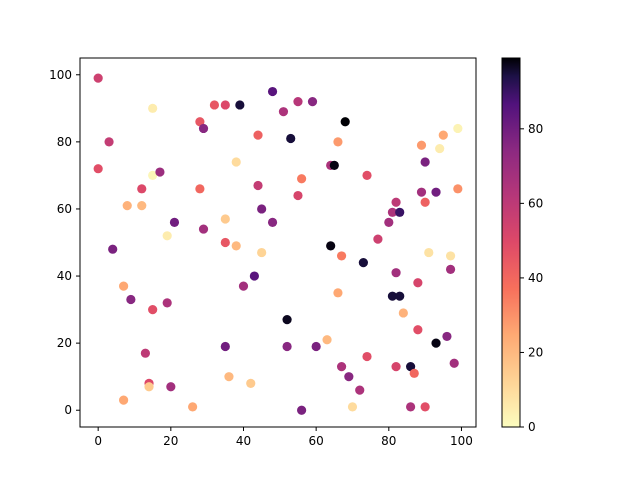 This screenshot has height=480, width=640. I want to click on y-tick-label-80: 80, so click(64, 142).